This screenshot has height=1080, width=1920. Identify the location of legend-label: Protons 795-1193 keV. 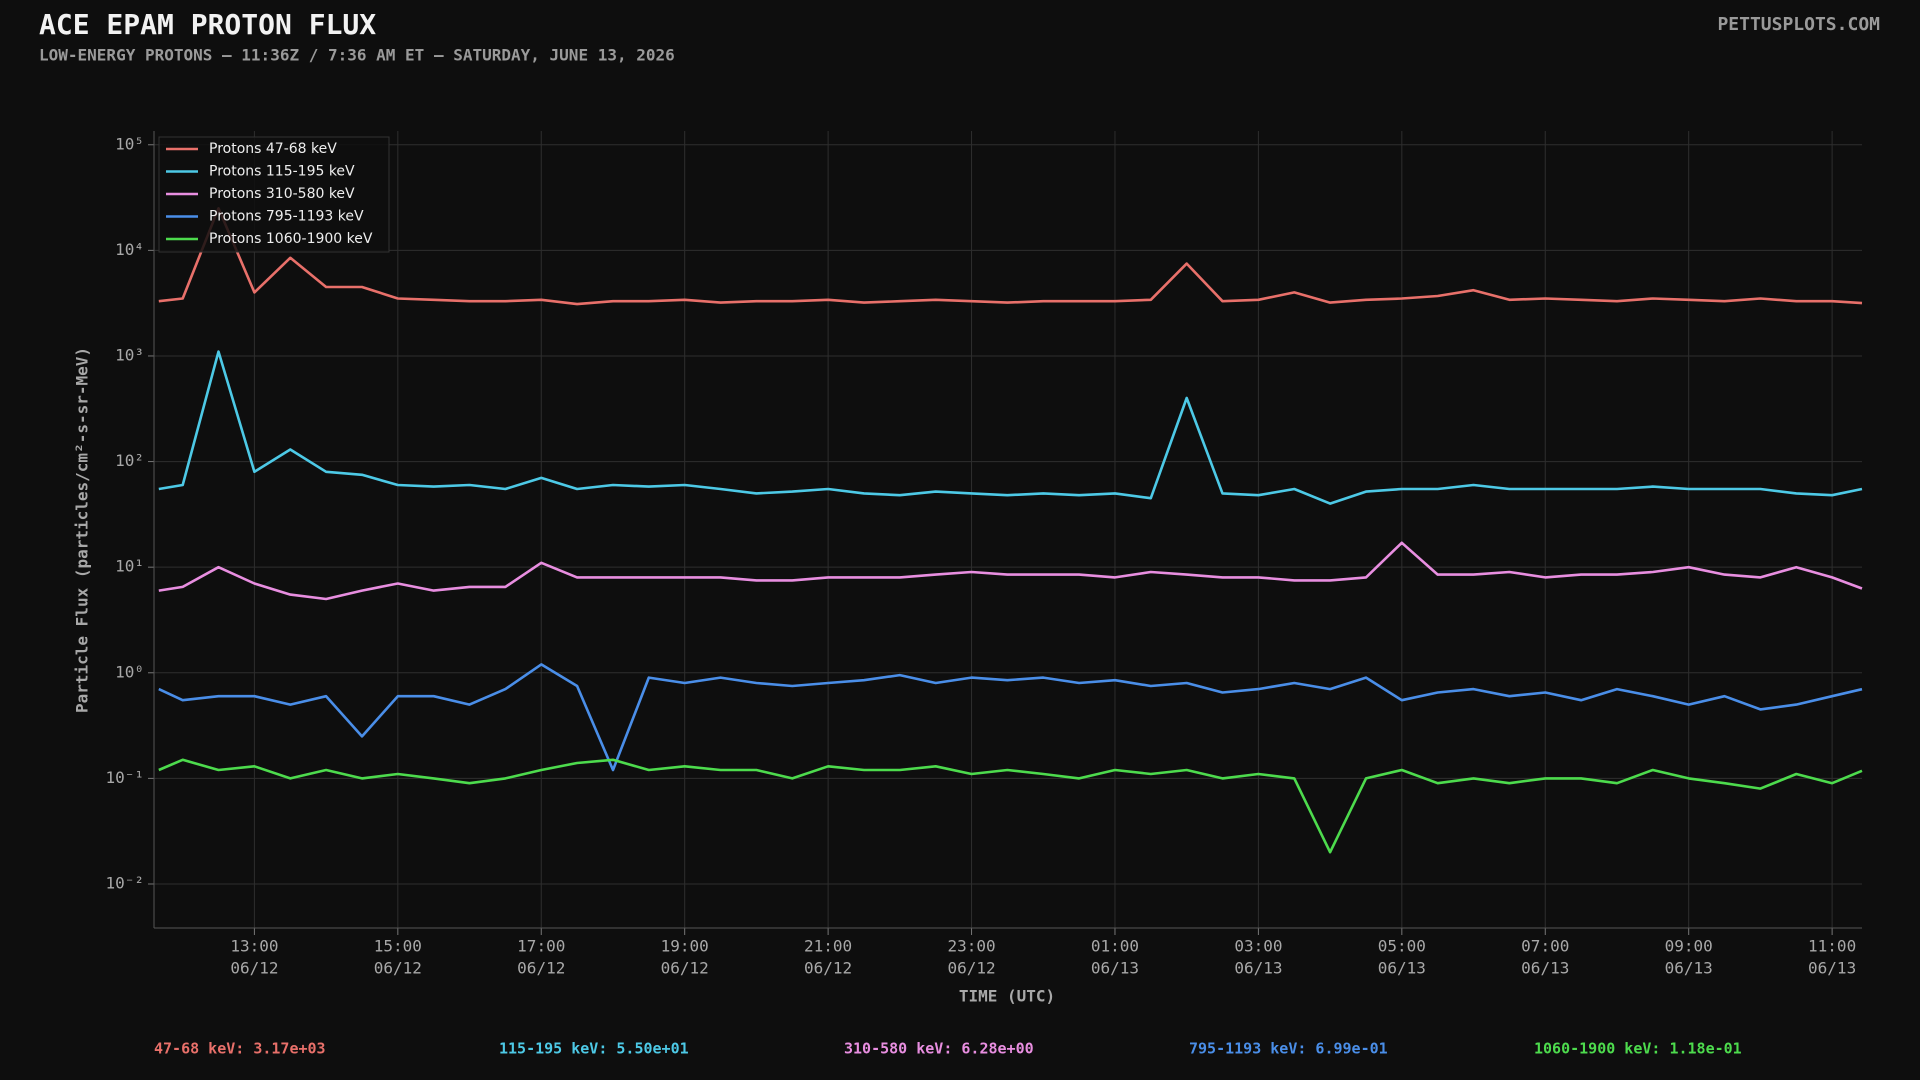
(286, 217).